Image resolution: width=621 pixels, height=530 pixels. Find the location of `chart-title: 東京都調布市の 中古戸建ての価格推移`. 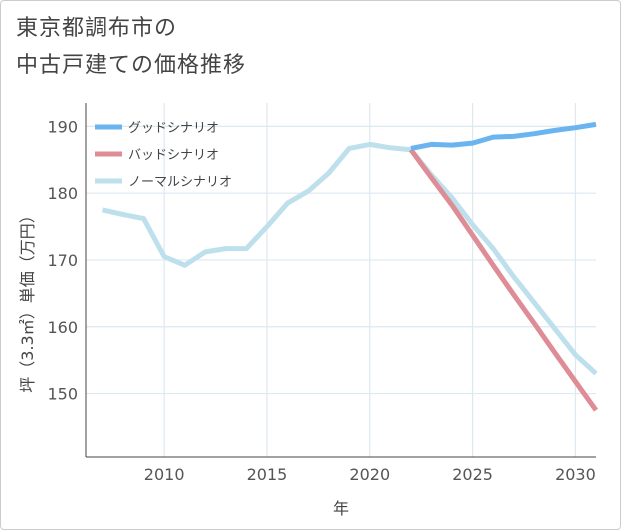

chart-title: 東京都調布市の 中古戸建ての価格推移 is located at coordinates (131, 47).